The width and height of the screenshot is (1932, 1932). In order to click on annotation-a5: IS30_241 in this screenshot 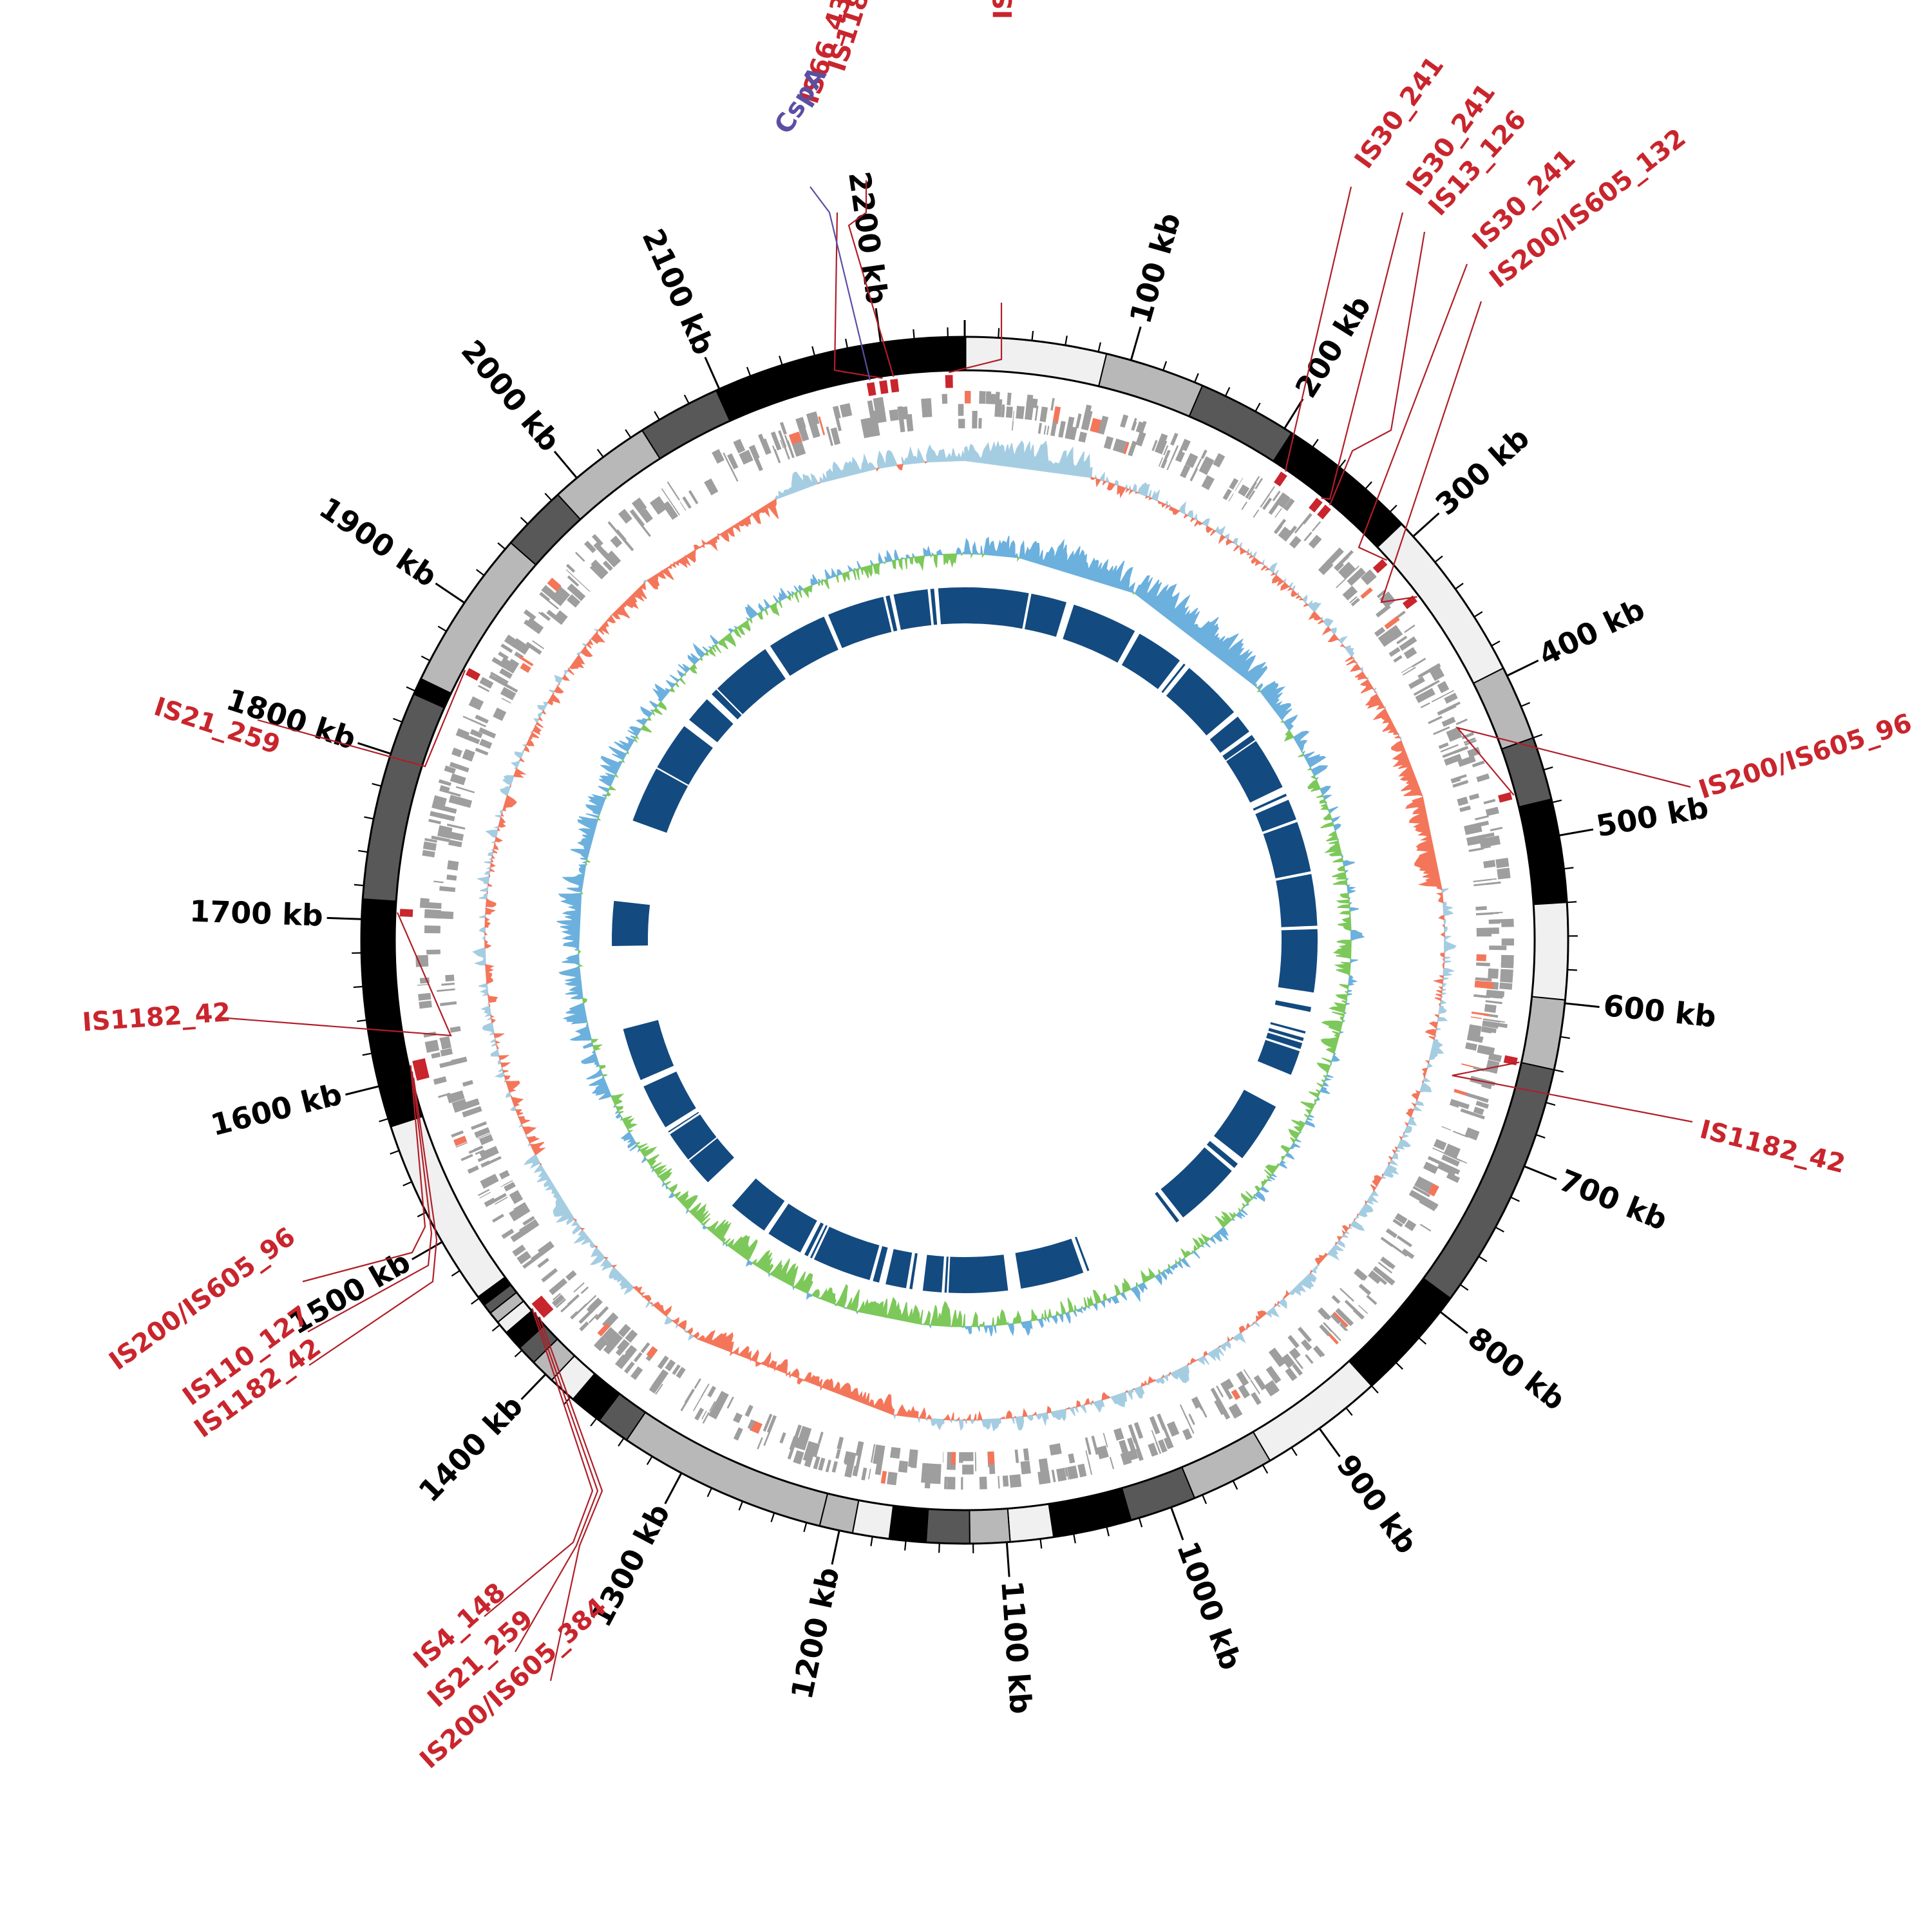, I will do `click(1368, 261)`.